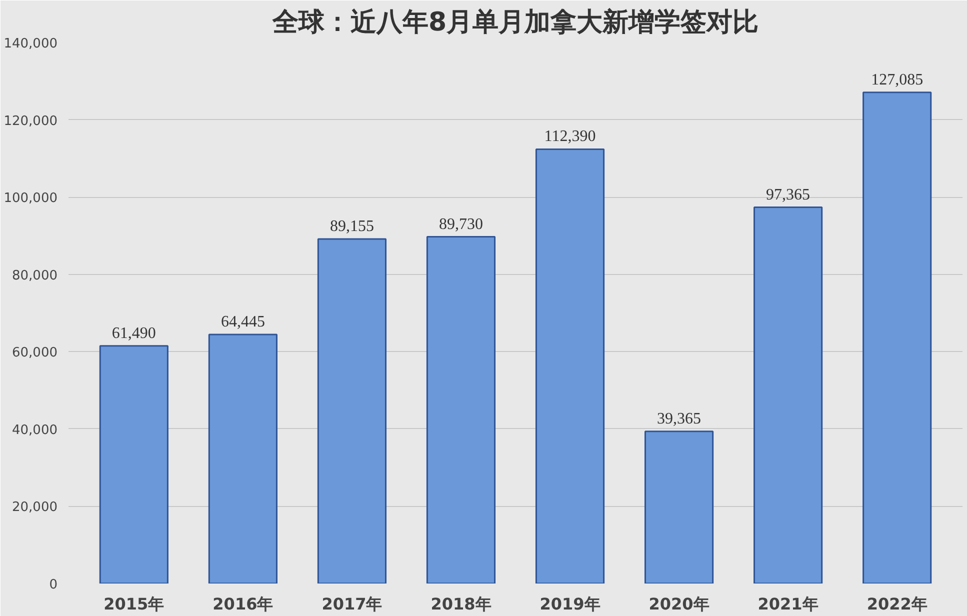 This screenshot has width=967, height=616. Describe the element at coordinates (352, 226) in the screenshot. I see `data-label: 89,155` at that location.